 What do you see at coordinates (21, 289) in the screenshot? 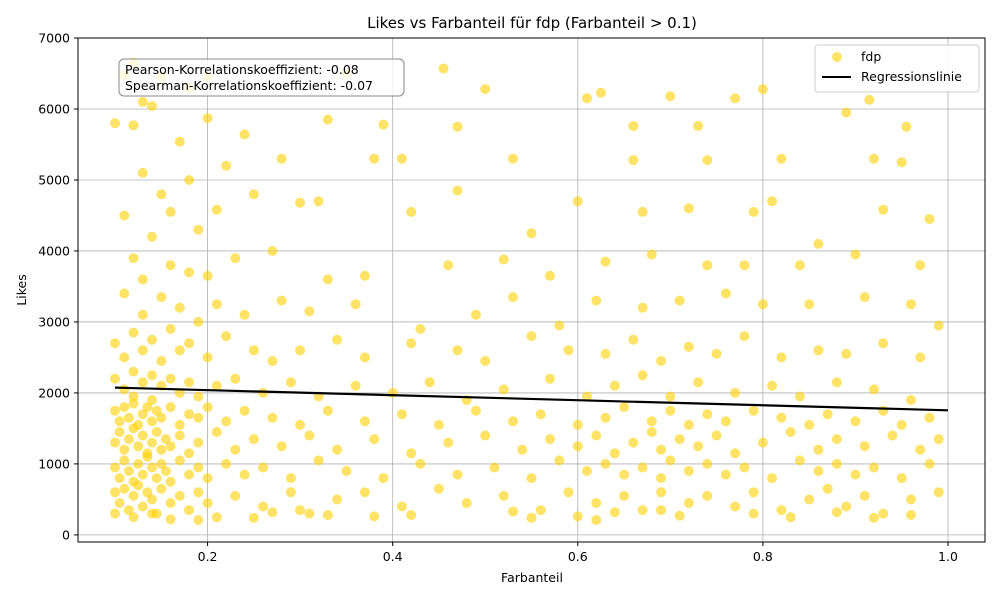
I see `y-axis-label: Likes` at bounding box center [21, 289].